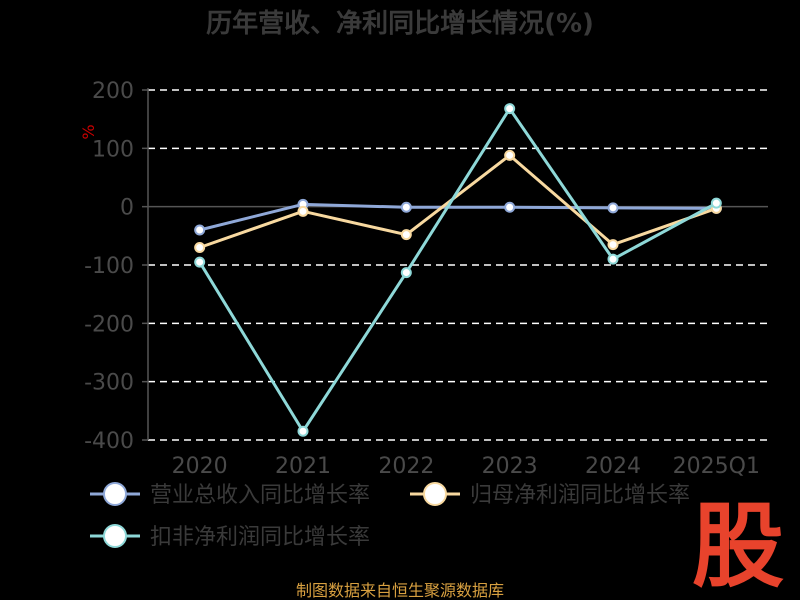 This screenshot has height=600, width=800. What do you see at coordinates (406, 466) in the screenshot?
I see `x-tick-label: 2022` at bounding box center [406, 466].